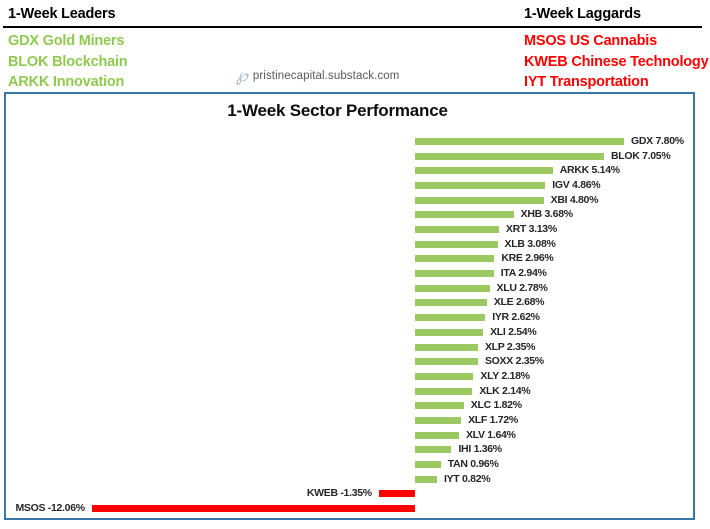  Describe the element at coordinates (326, 76) in the screenshot. I see `watermark-text: pristinecapital.substack.com` at that location.